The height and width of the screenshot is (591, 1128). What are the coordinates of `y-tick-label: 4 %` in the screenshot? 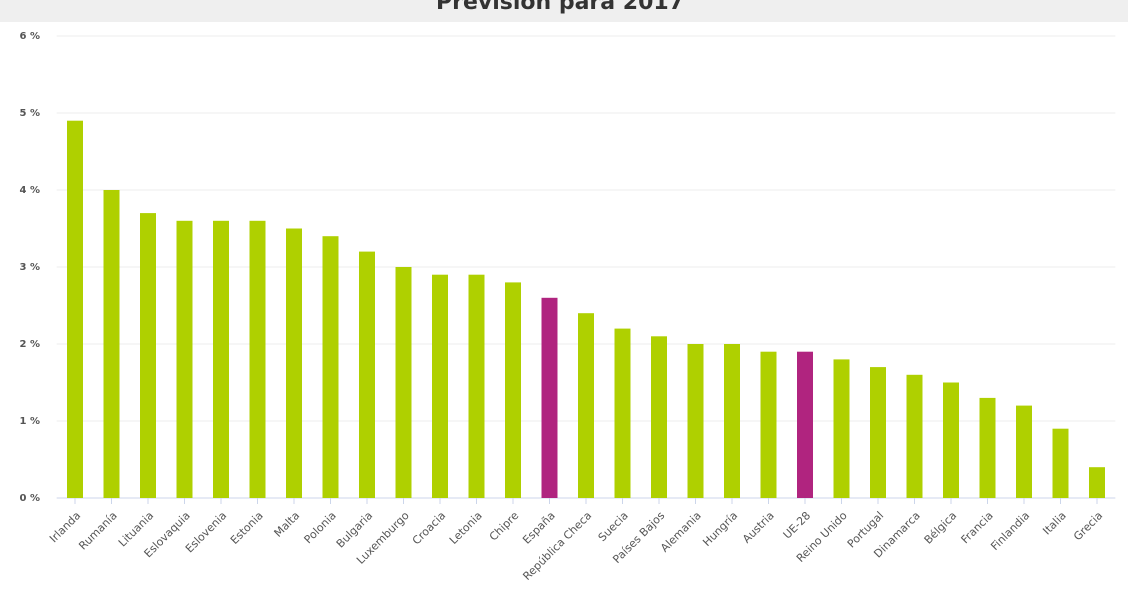 It's located at (30, 190).